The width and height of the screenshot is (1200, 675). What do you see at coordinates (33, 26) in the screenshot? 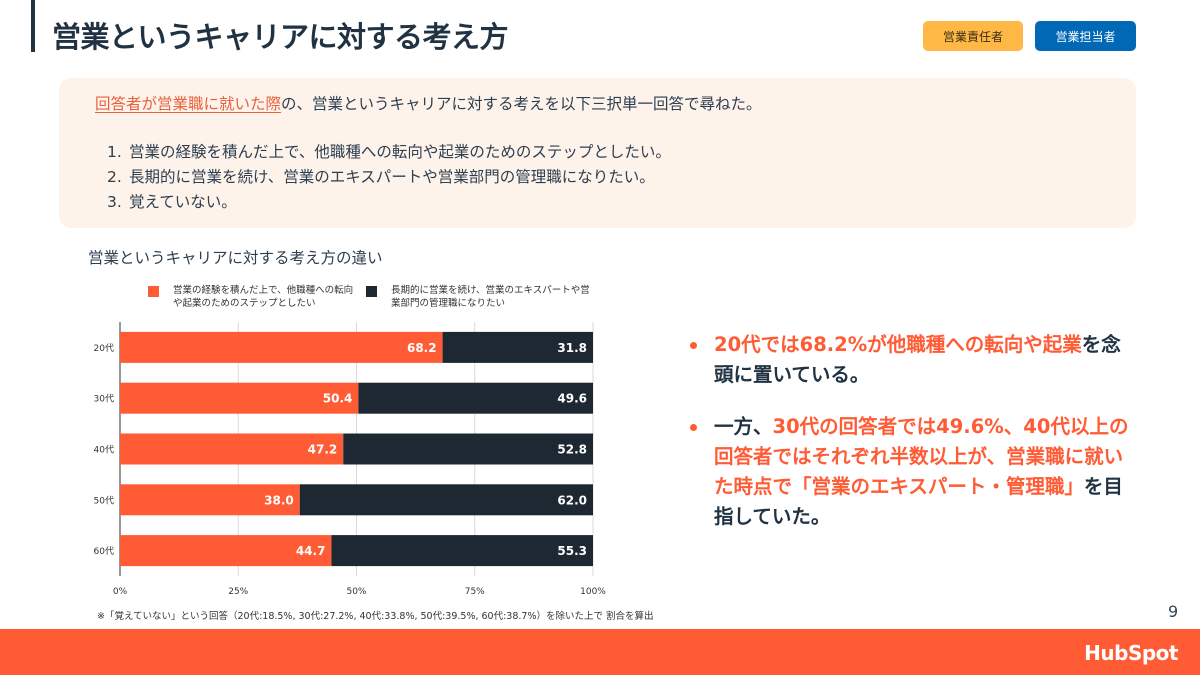
I see `title-accent-bar` at bounding box center [33, 26].